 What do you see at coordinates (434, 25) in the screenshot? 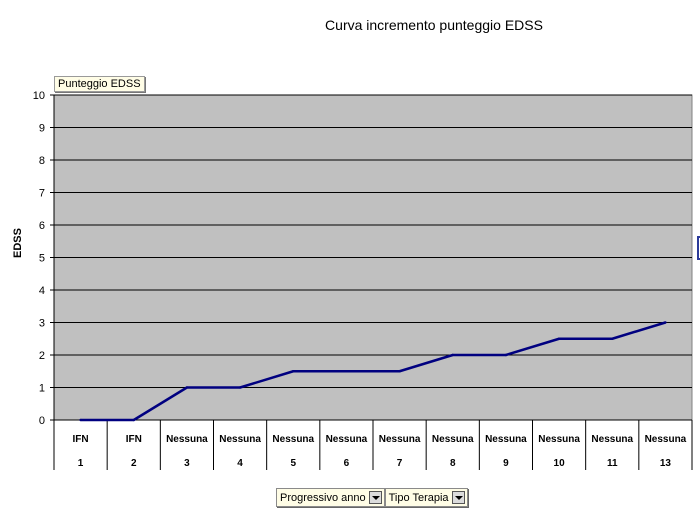
I see `chart-title: Curva incremento punteggio EDSS` at bounding box center [434, 25].